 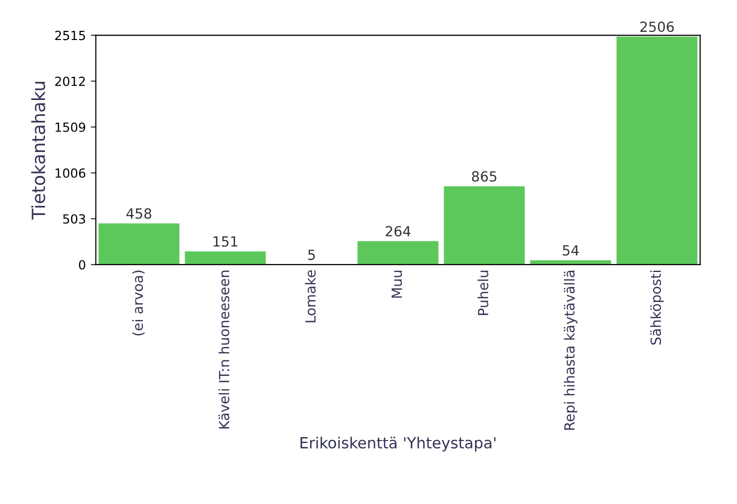 What do you see at coordinates (226, 241) in the screenshot?
I see `data-label: 151` at bounding box center [226, 241].